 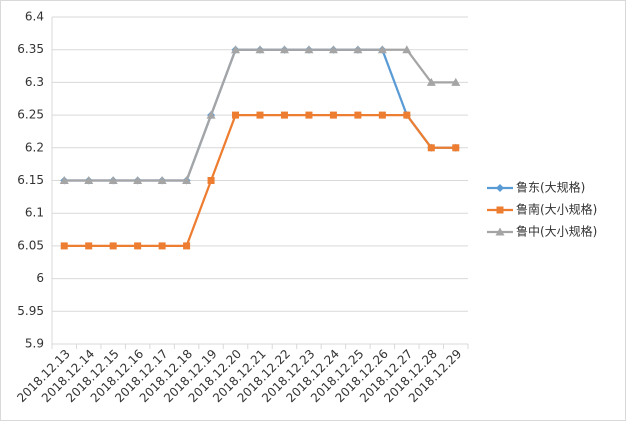 What do you see at coordinates (30, 245) in the screenshot?
I see `y-tick-label: 6.05` at bounding box center [30, 245].